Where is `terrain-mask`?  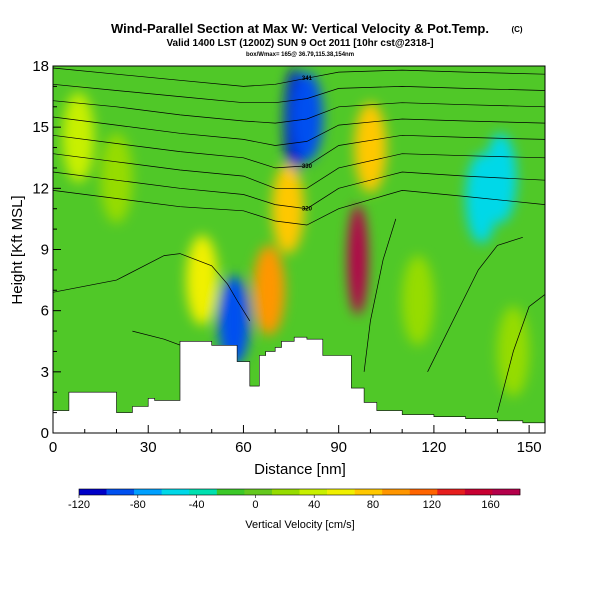
terrain-mask is located at coordinates (299, 384).